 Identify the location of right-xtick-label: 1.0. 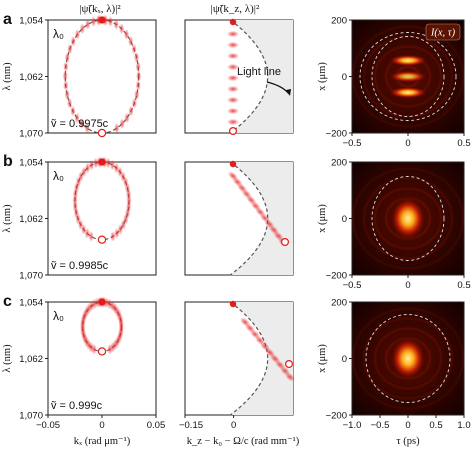
(463, 425).